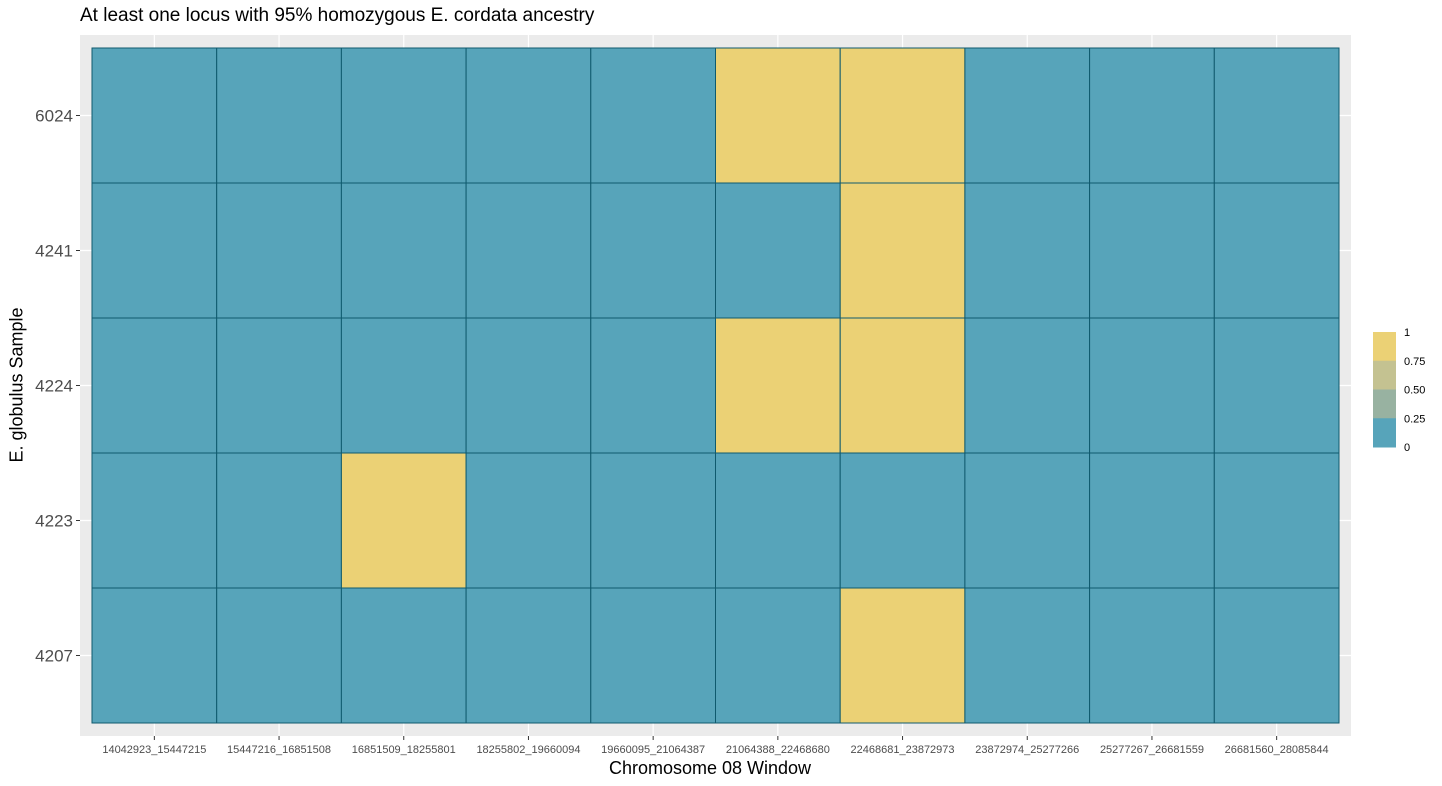 Image resolution: width=1442 pixels, height=786 pixels. I want to click on x-tick-label: 22468681_23872973, so click(903, 750).